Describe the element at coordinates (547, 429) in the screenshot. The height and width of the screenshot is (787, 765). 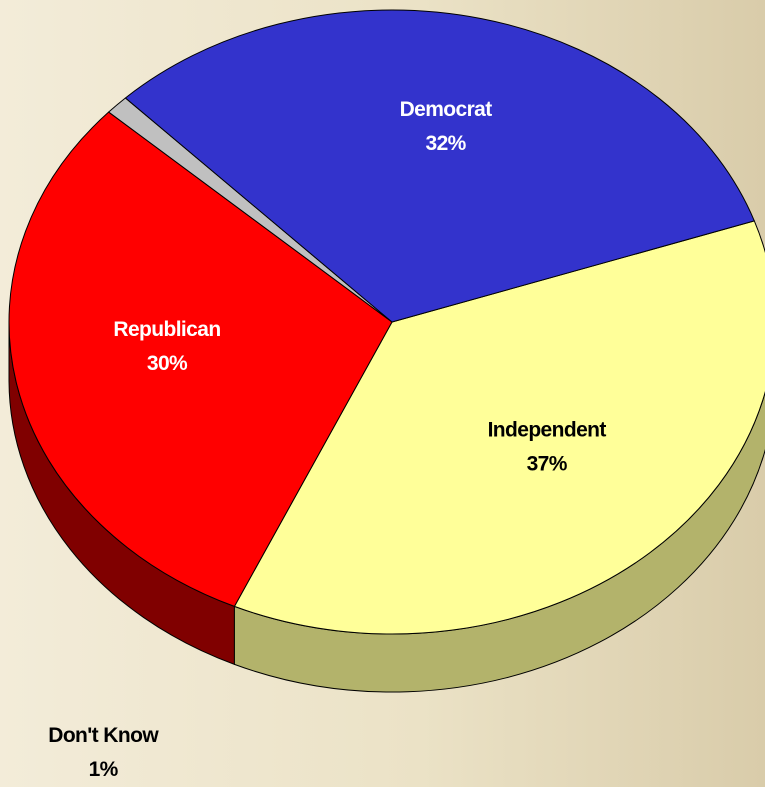
I see `slice-label-name: Independent` at that location.